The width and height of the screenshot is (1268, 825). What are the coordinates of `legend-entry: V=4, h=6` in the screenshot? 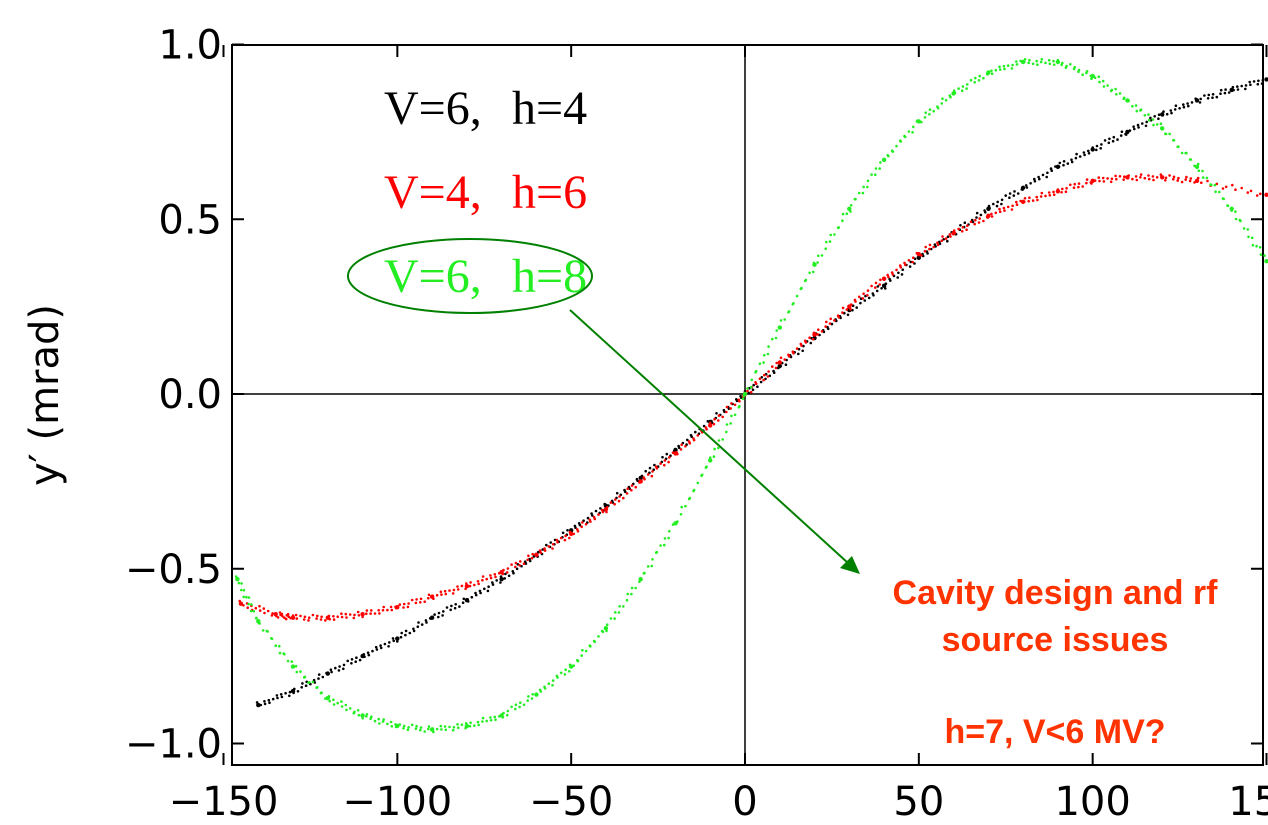 It's located at (485, 192).